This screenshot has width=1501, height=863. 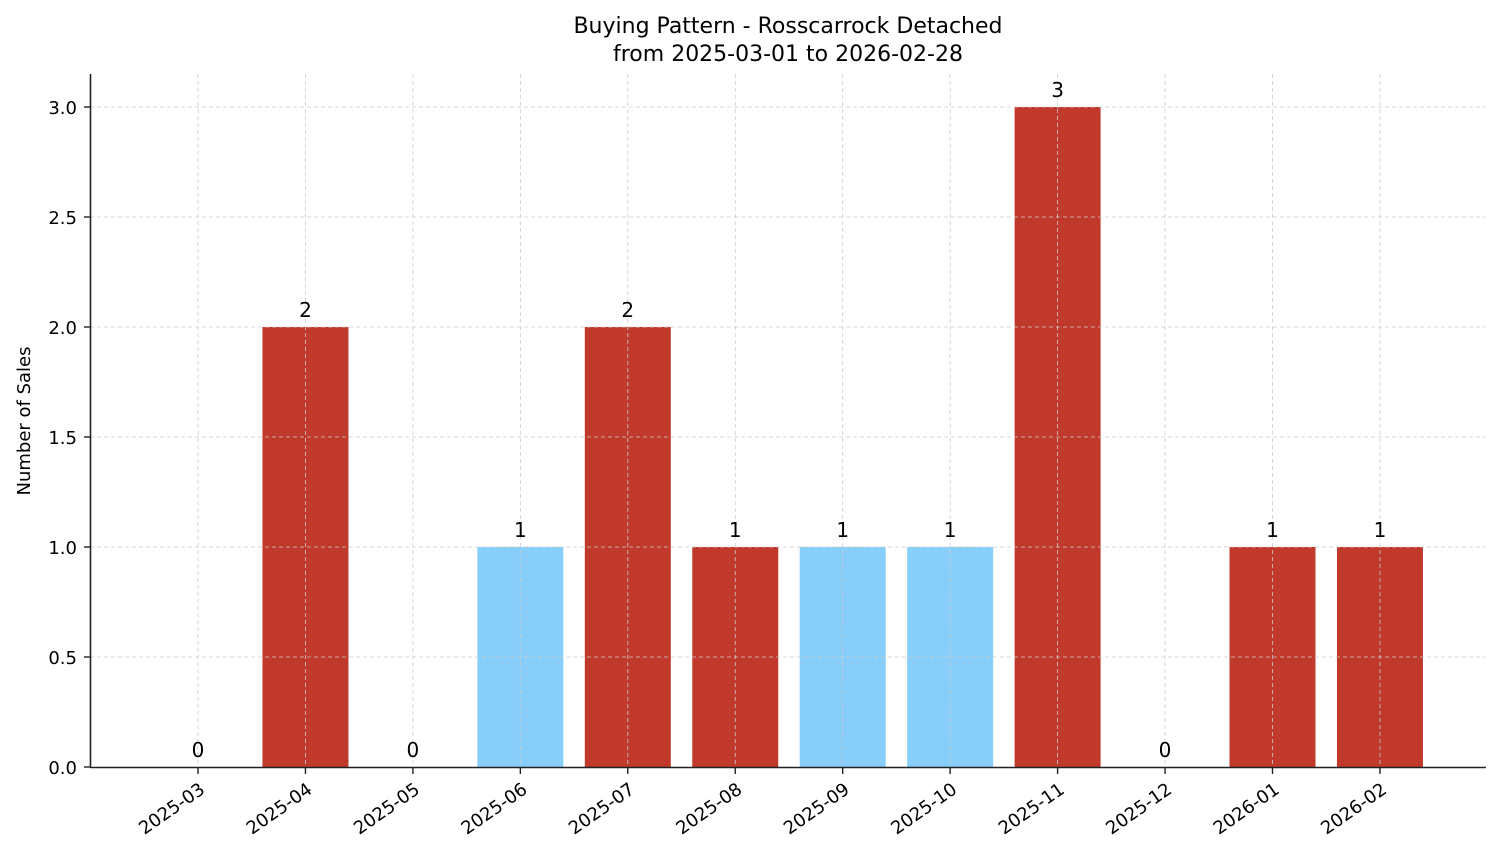 I want to click on y-axis-label: Number of Sales, so click(x=24, y=420).